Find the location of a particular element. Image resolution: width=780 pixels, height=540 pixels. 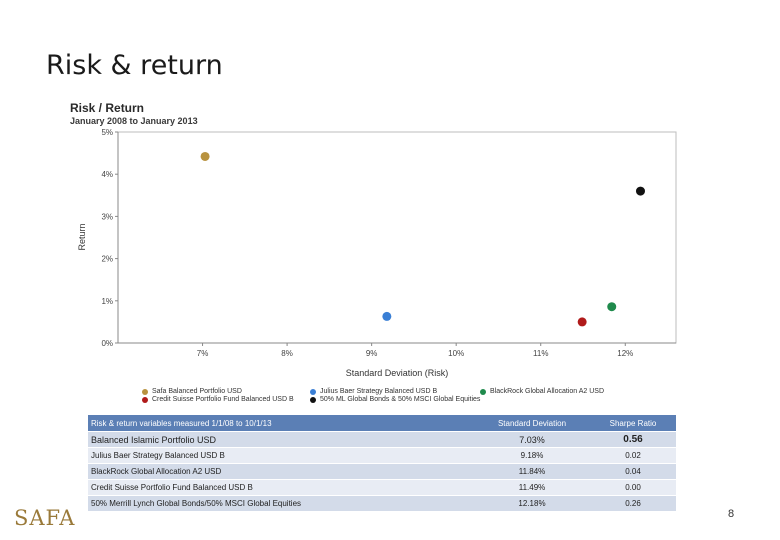

fund-name: Julius Baer Strategy Balanced USD B is located at coordinates (281, 455).